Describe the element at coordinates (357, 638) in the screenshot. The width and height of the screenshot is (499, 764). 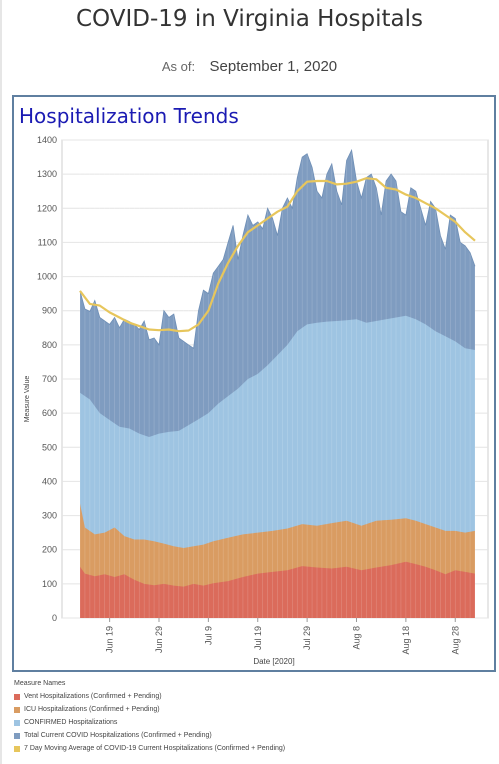
I see `x-tick-label: Aug 8` at that location.